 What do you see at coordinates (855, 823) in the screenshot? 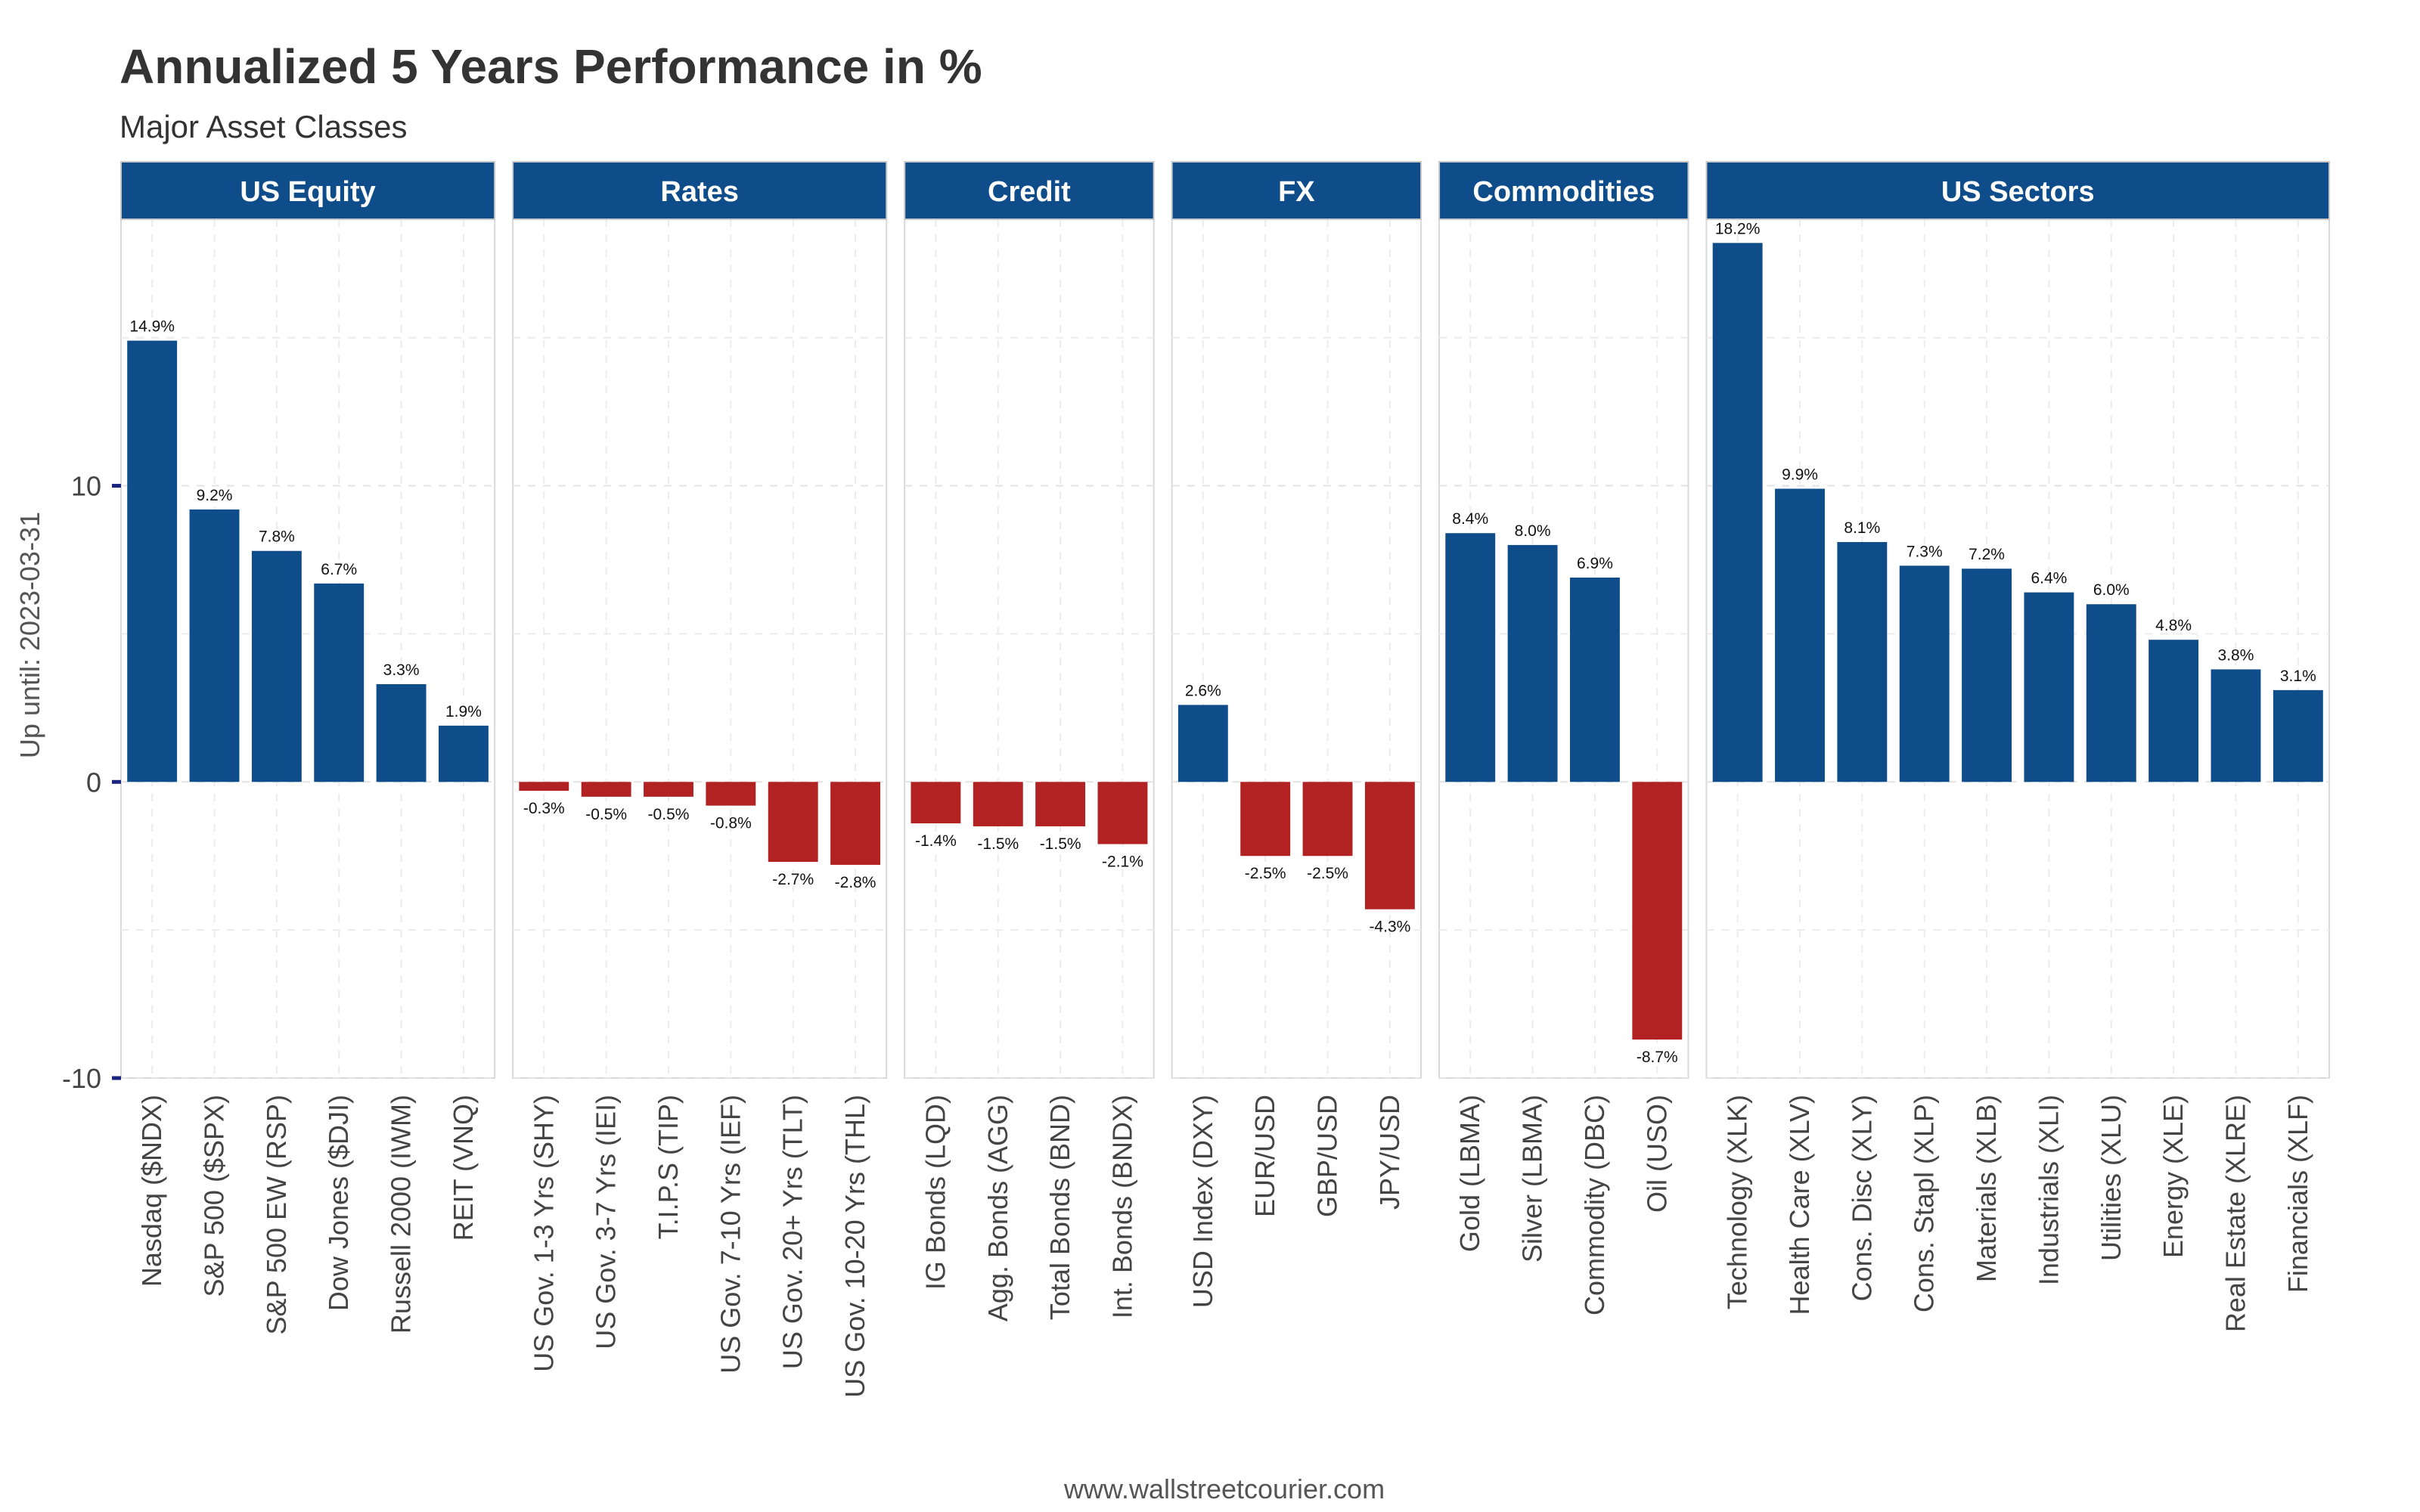
I see `bar-us-gov-10-20-yrs-thl` at bounding box center [855, 823].